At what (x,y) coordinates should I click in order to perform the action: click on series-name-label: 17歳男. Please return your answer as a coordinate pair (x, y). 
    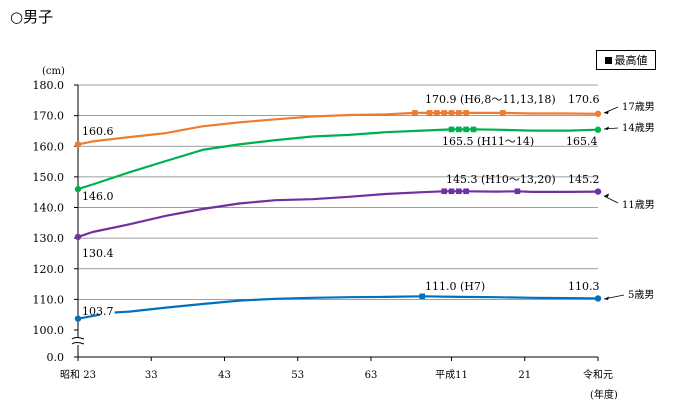
    Looking at the image, I should click on (638, 107).